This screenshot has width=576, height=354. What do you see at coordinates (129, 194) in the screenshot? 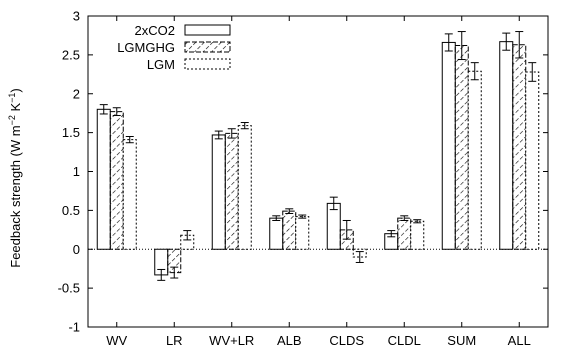
I see `bar-LGM-WV` at bounding box center [129, 194].